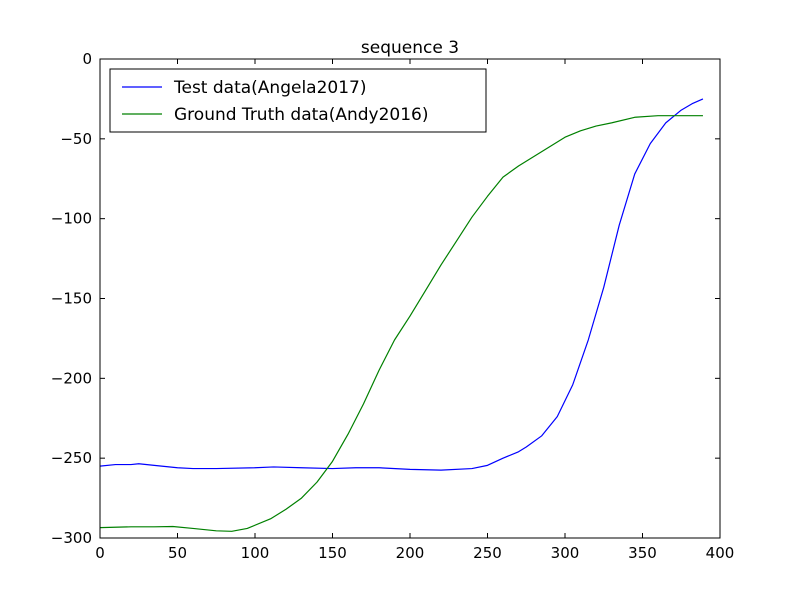 Image resolution: width=800 pixels, height=602 pixels. What do you see at coordinates (410, 48) in the screenshot?
I see `chart-title: sequence 3` at bounding box center [410, 48].